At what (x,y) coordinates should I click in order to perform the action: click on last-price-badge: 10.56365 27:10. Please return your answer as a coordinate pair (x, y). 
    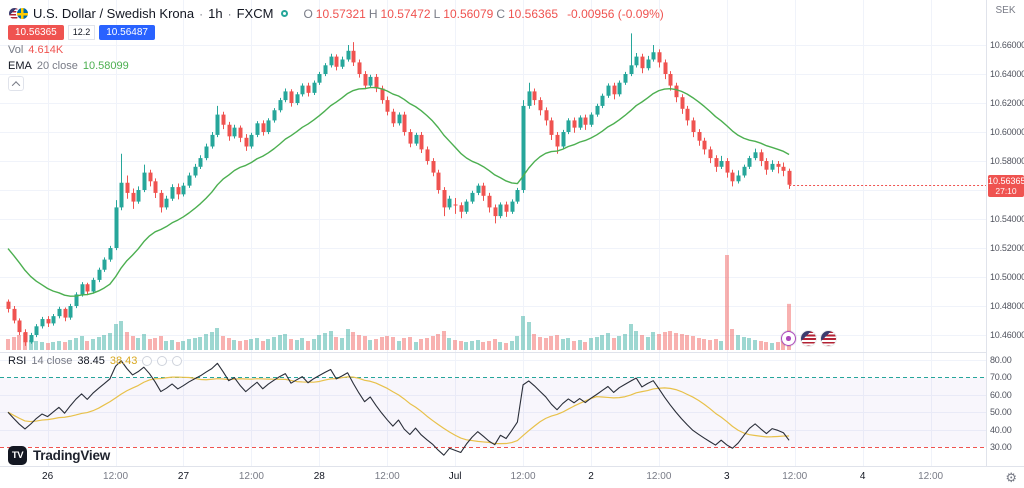
    Looking at the image, I should click on (1006, 185).